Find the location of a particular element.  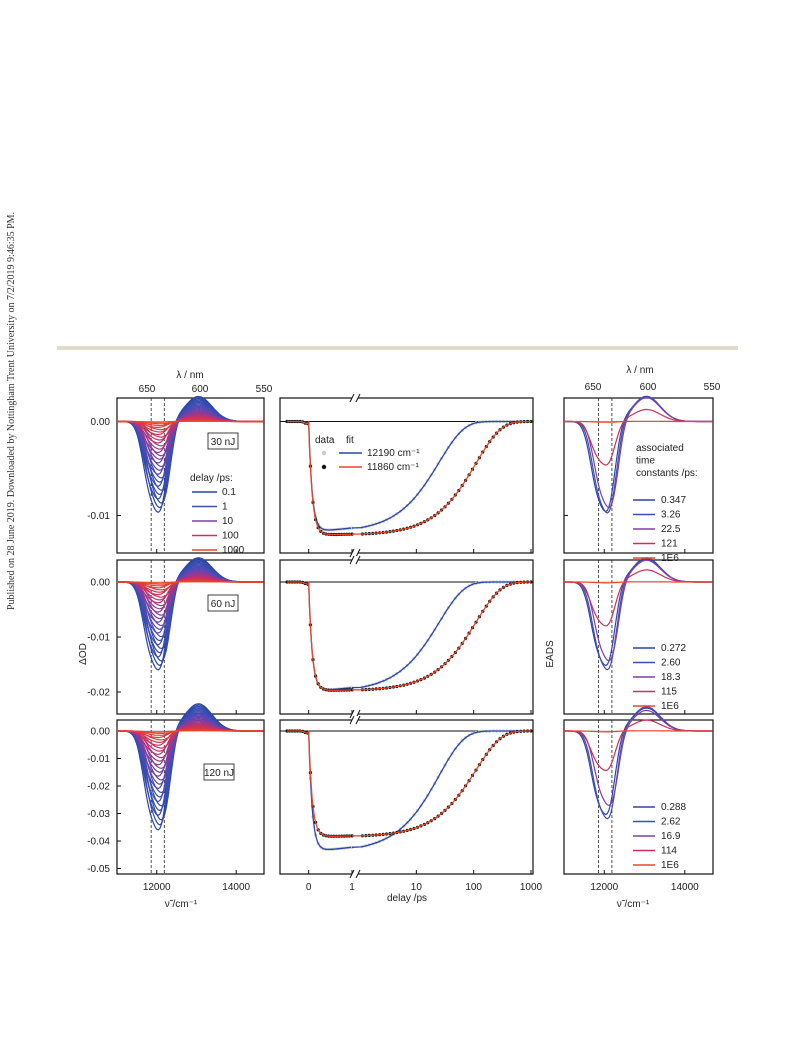

kinetics-panel-3-fit-lo is located at coordinates (441, 783).